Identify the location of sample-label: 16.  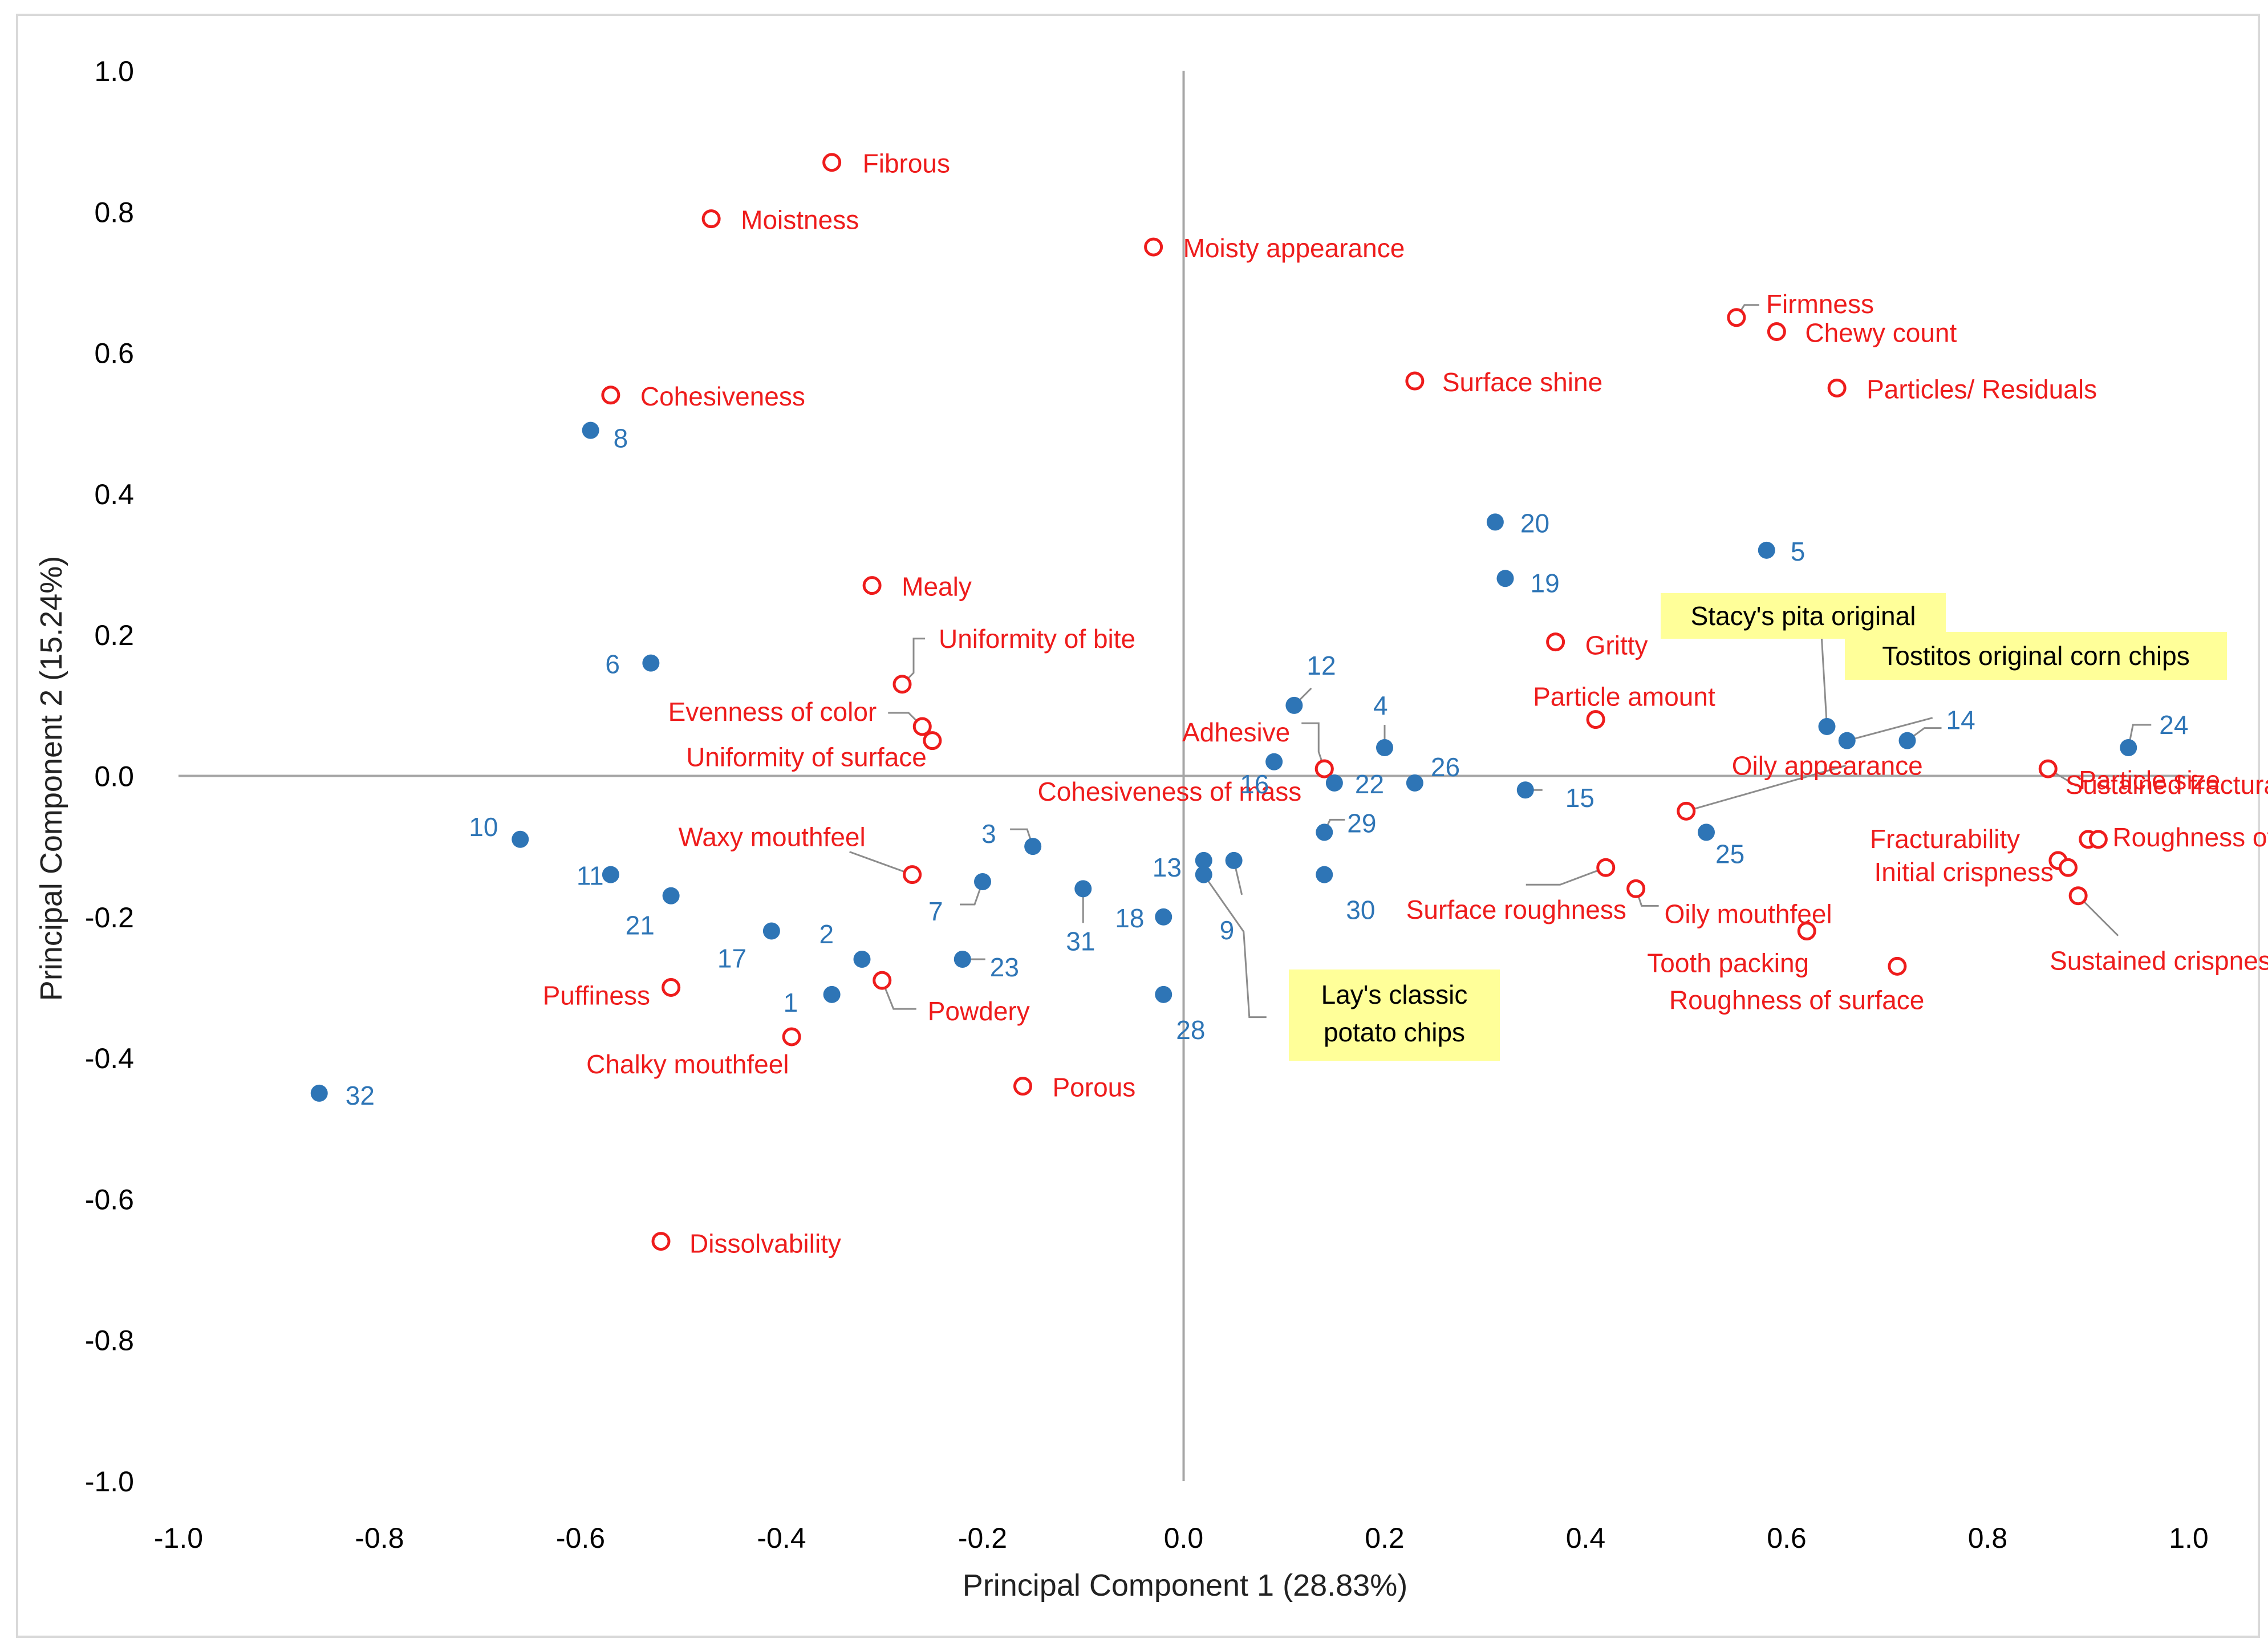
(1254, 784).